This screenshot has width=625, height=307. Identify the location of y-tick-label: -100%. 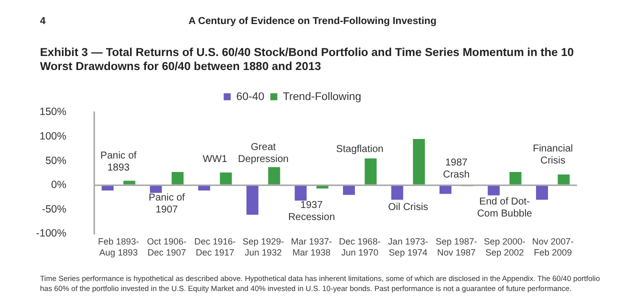
(51, 234).